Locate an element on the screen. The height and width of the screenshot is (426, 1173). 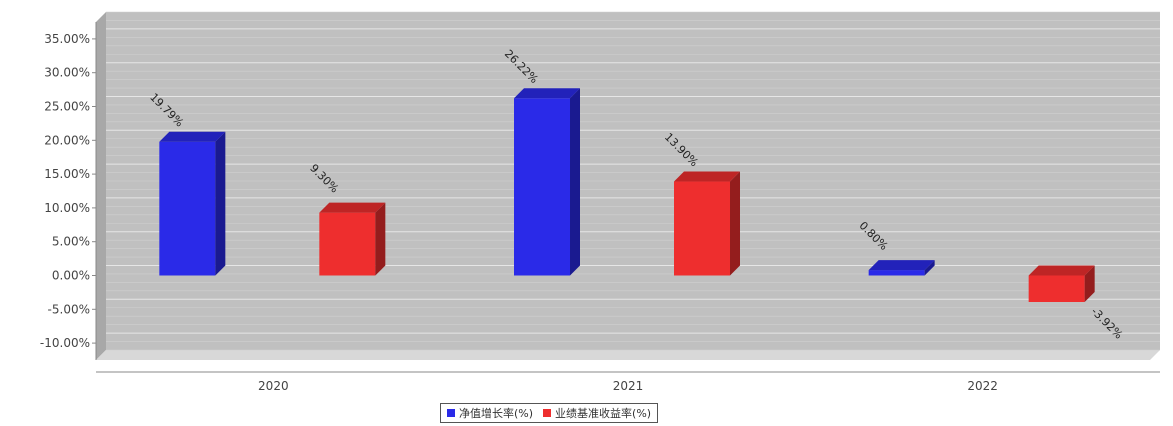
y-tick-label: 5.00% is located at coordinates (71, 242).